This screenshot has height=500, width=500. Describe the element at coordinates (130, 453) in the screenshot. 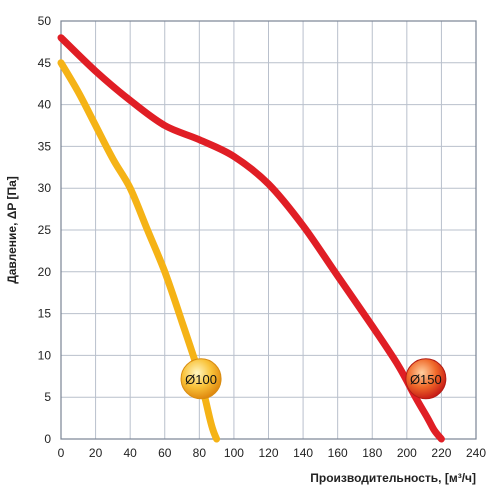

I see `x-tick-label: 40` at that location.